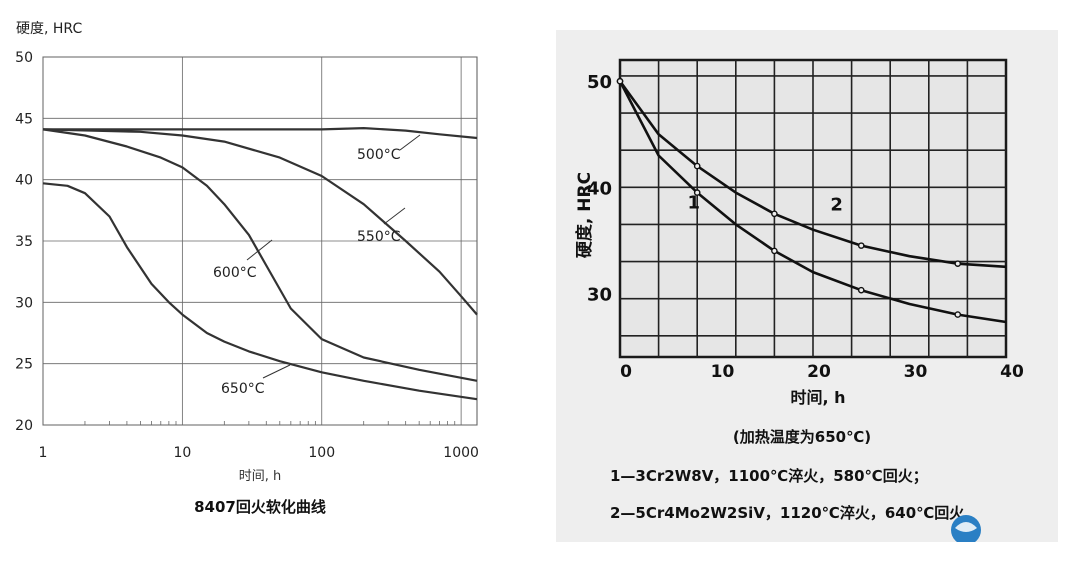 The image size is (1080, 567). What do you see at coordinates (24, 426) in the screenshot?
I see `y-tick-label: 20` at bounding box center [24, 426].